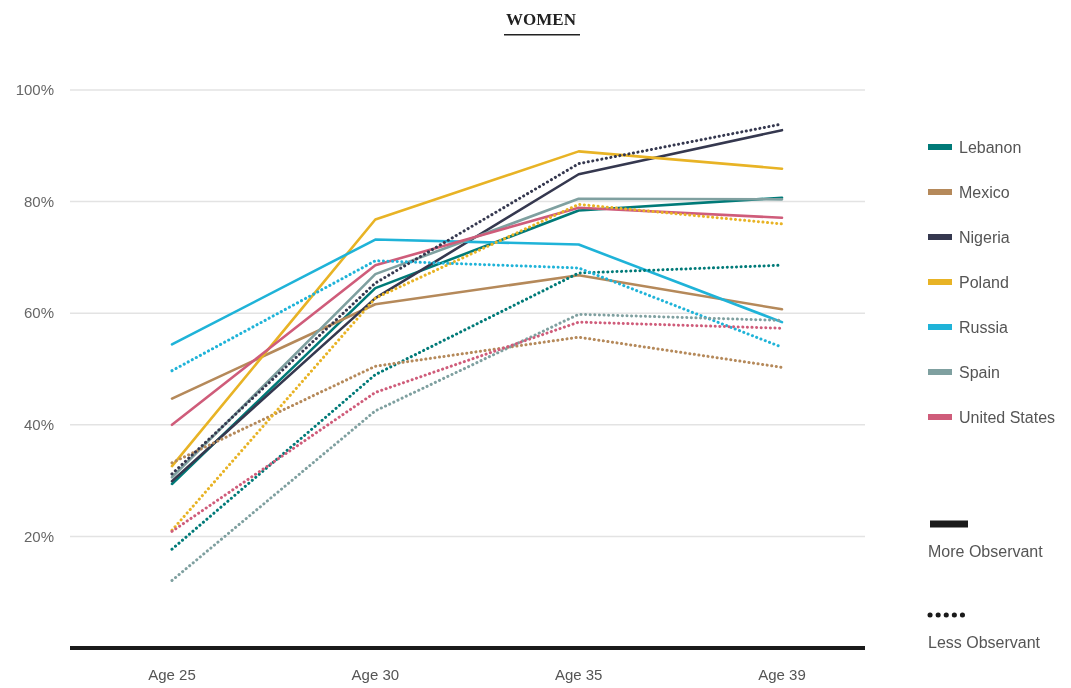  What do you see at coordinates (375, 674) in the screenshot?
I see `x-tick-label: Age 30` at bounding box center [375, 674].